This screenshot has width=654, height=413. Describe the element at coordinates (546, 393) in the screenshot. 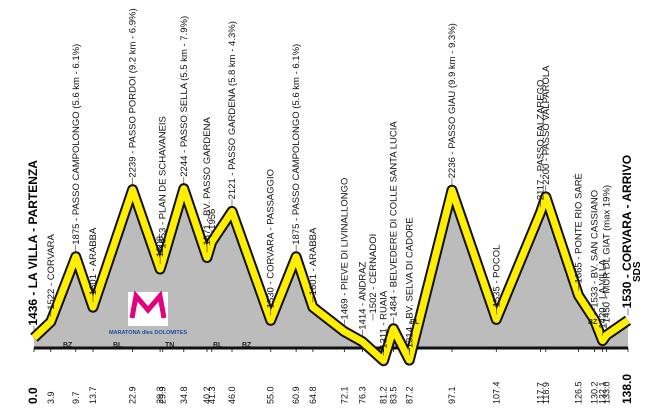

I see `km-label: 118.9` at that location.